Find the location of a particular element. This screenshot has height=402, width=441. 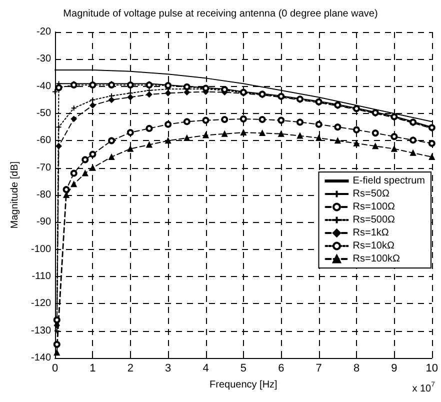

legend-label: Rs=500Ω is located at coordinates (374, 220).